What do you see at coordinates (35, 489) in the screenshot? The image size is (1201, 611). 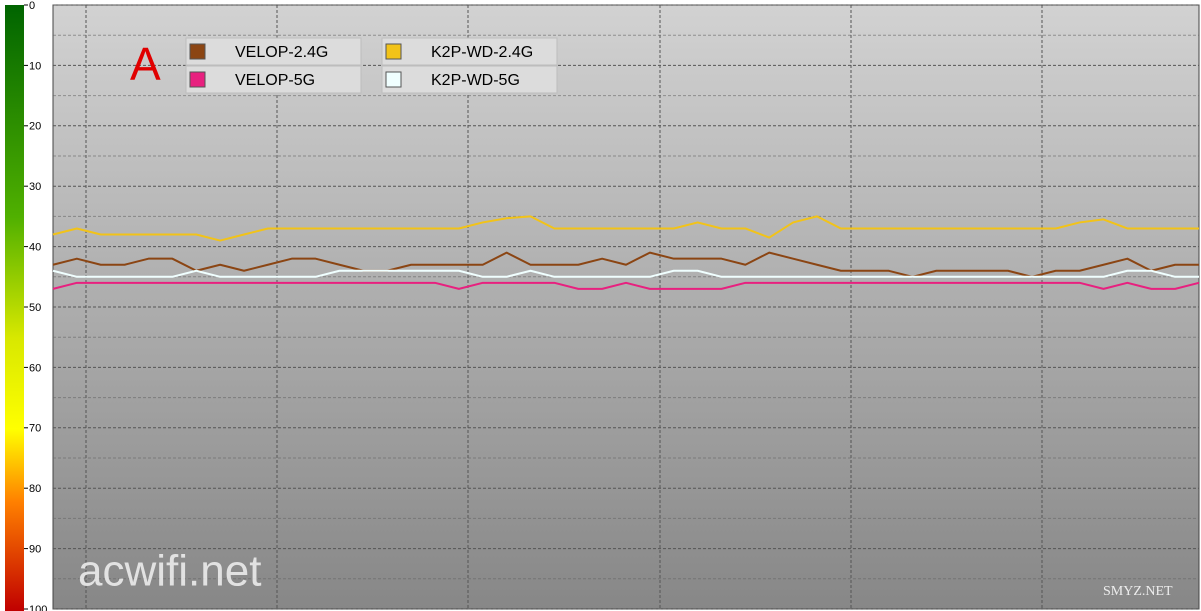 I see `y-tick-label: 80` at bounding box center [35, 489].